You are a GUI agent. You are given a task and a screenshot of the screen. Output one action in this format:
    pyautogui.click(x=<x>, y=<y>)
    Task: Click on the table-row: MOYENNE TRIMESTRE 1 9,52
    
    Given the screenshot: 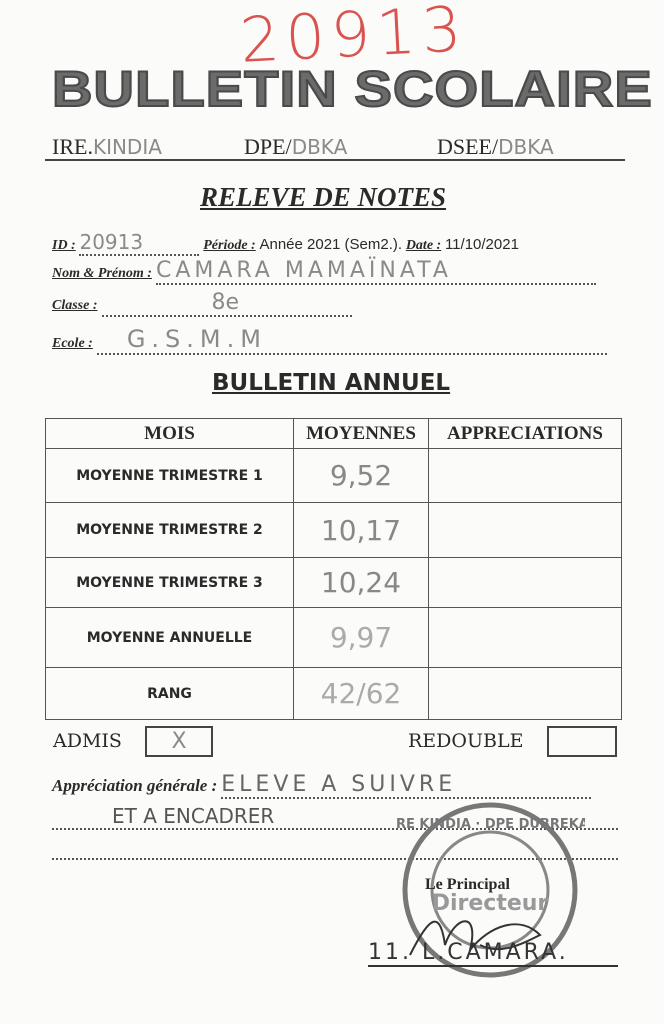 What is the action you would take?
    pyautogui.click(x=333, y=475)
    